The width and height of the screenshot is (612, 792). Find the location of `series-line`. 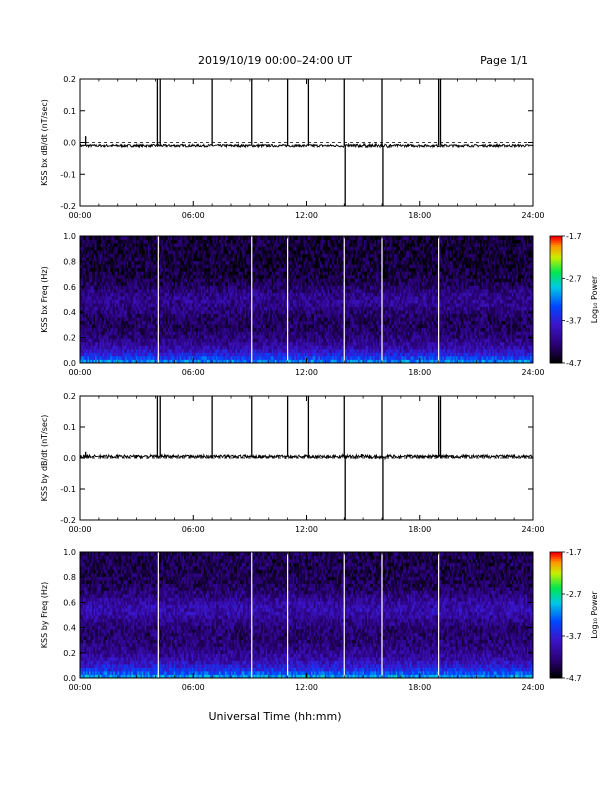

series-line is located at coordinates (306, 145).